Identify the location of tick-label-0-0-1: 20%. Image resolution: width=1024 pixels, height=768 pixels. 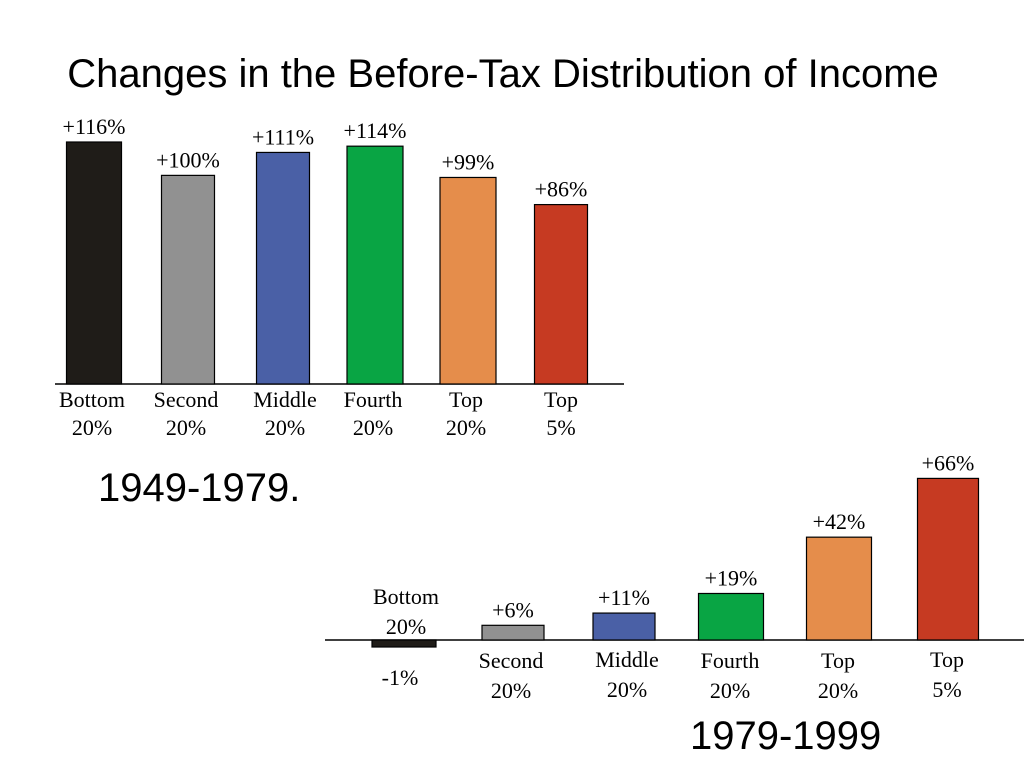
(92, 427).